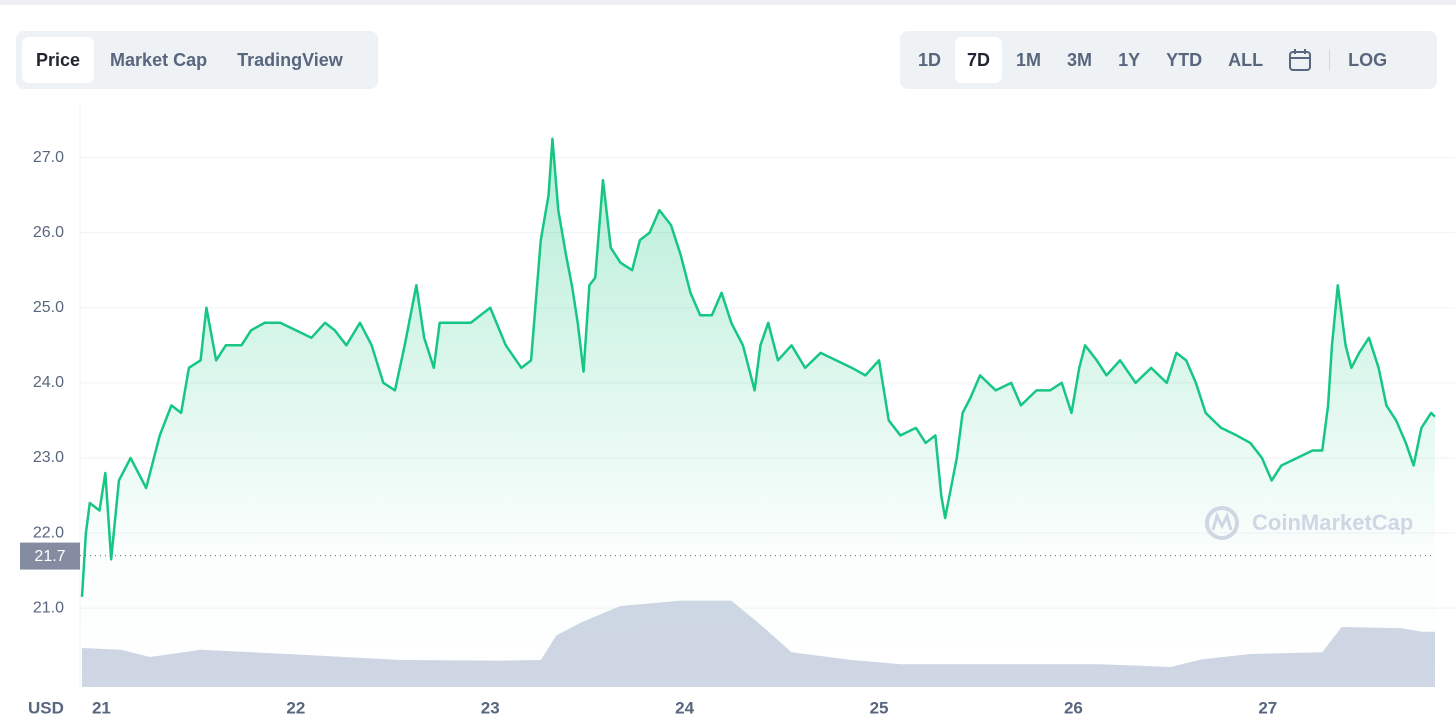 The image size is (1456, 725). I want to click on y-tick-label: 25.0, so click(48, 307).